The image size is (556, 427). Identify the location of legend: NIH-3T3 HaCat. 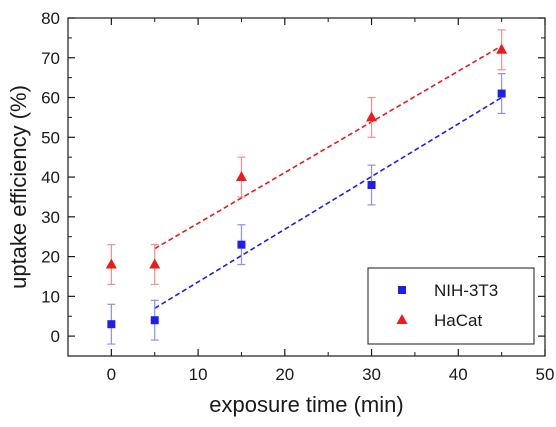
(451, 306).